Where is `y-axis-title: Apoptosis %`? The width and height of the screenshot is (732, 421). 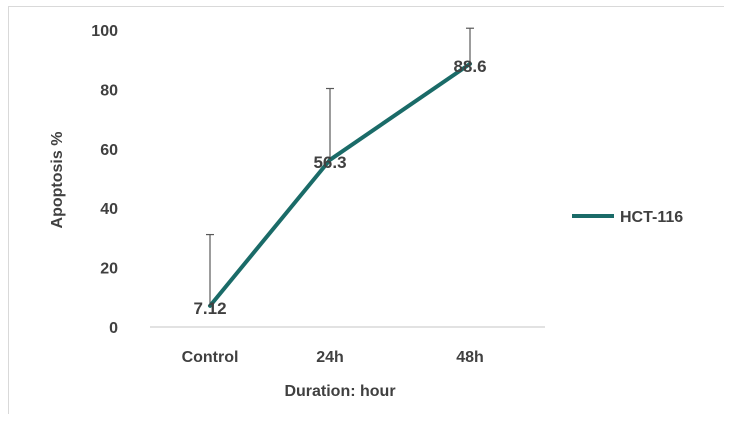
y-axis-title: Apoptosis % is located at coordinates (57, 180).